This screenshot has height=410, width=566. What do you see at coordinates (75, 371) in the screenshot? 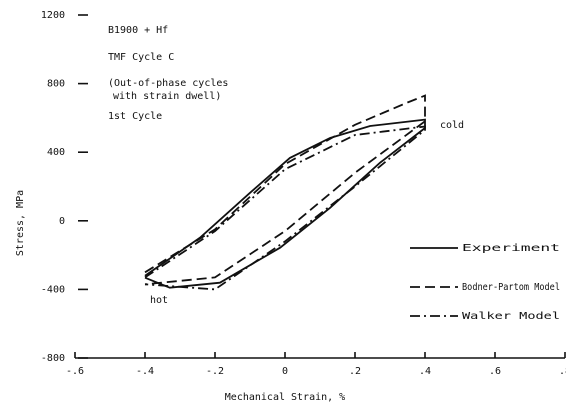
I see `x-tick-label: -.6` at bounding box center [75, 371].